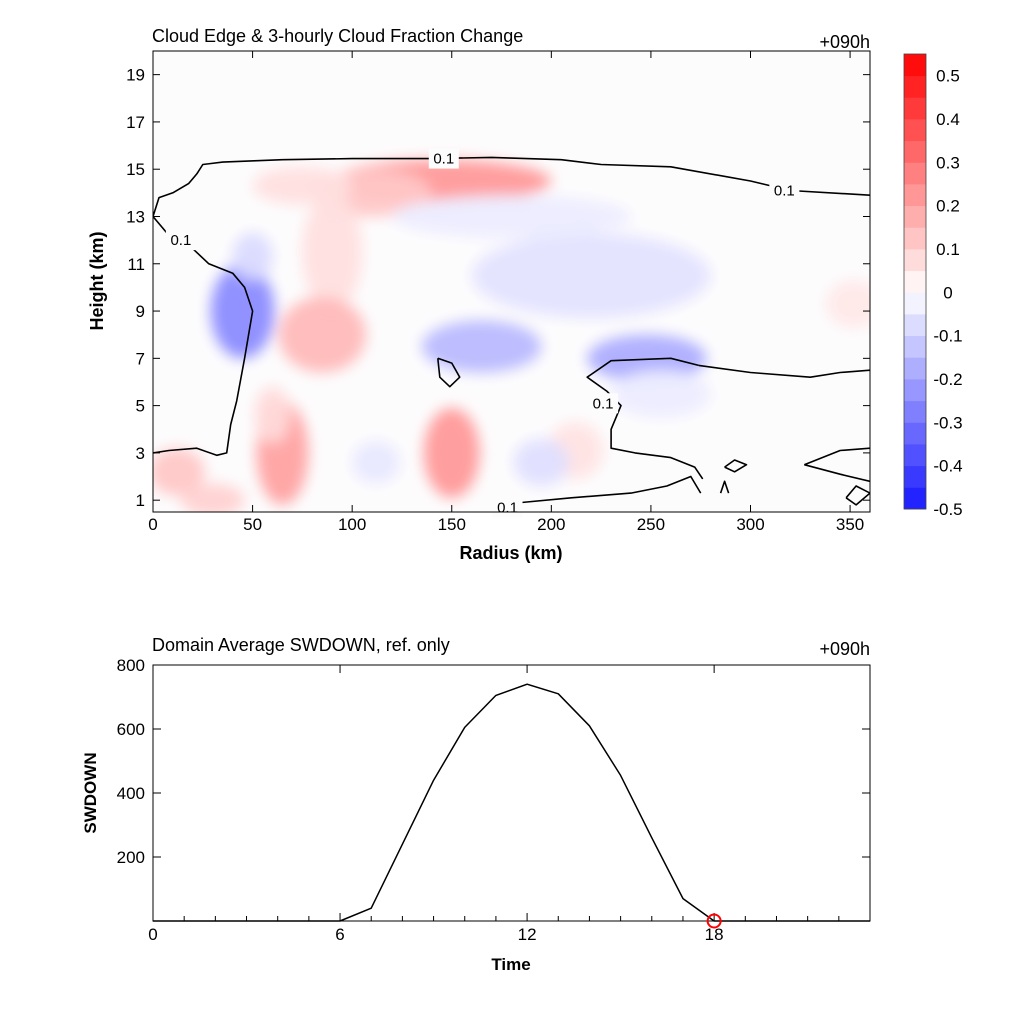 The image size is (1024, 1024). Describe the element at coordinates (947, 379) in the screenshot. I see `colorbar-tick-label: -0.2` at that location.